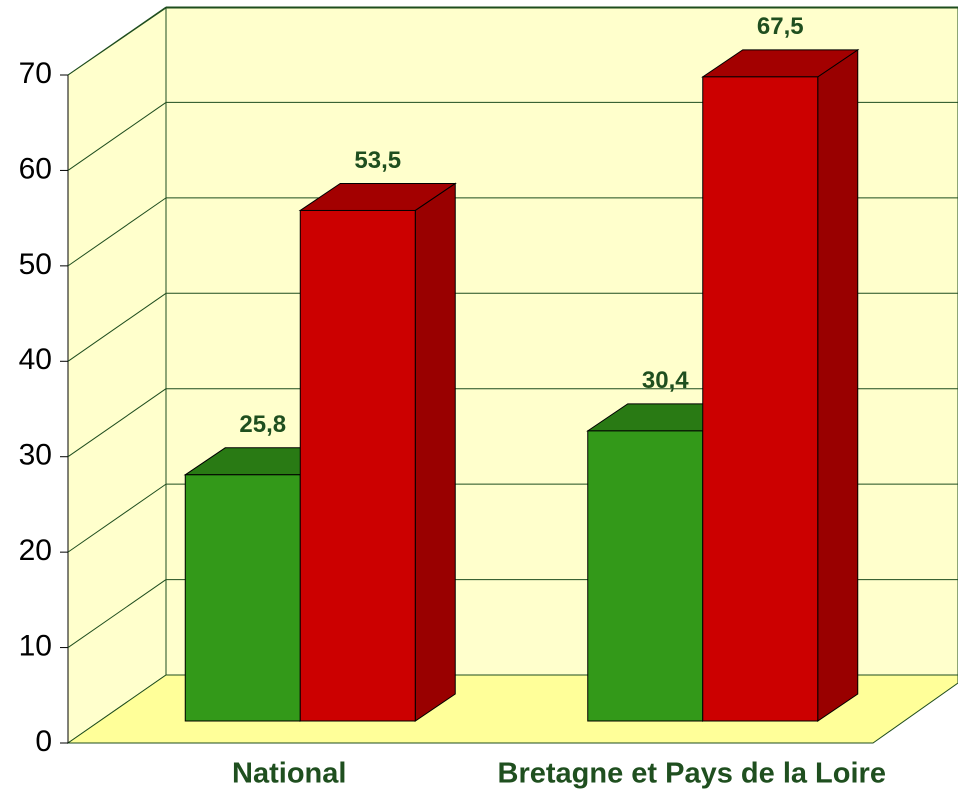 The image size is (958, 798). Describe the element at coordinates (35, 73) in the screenshot. I see `y-tick-label: 70` at that location.